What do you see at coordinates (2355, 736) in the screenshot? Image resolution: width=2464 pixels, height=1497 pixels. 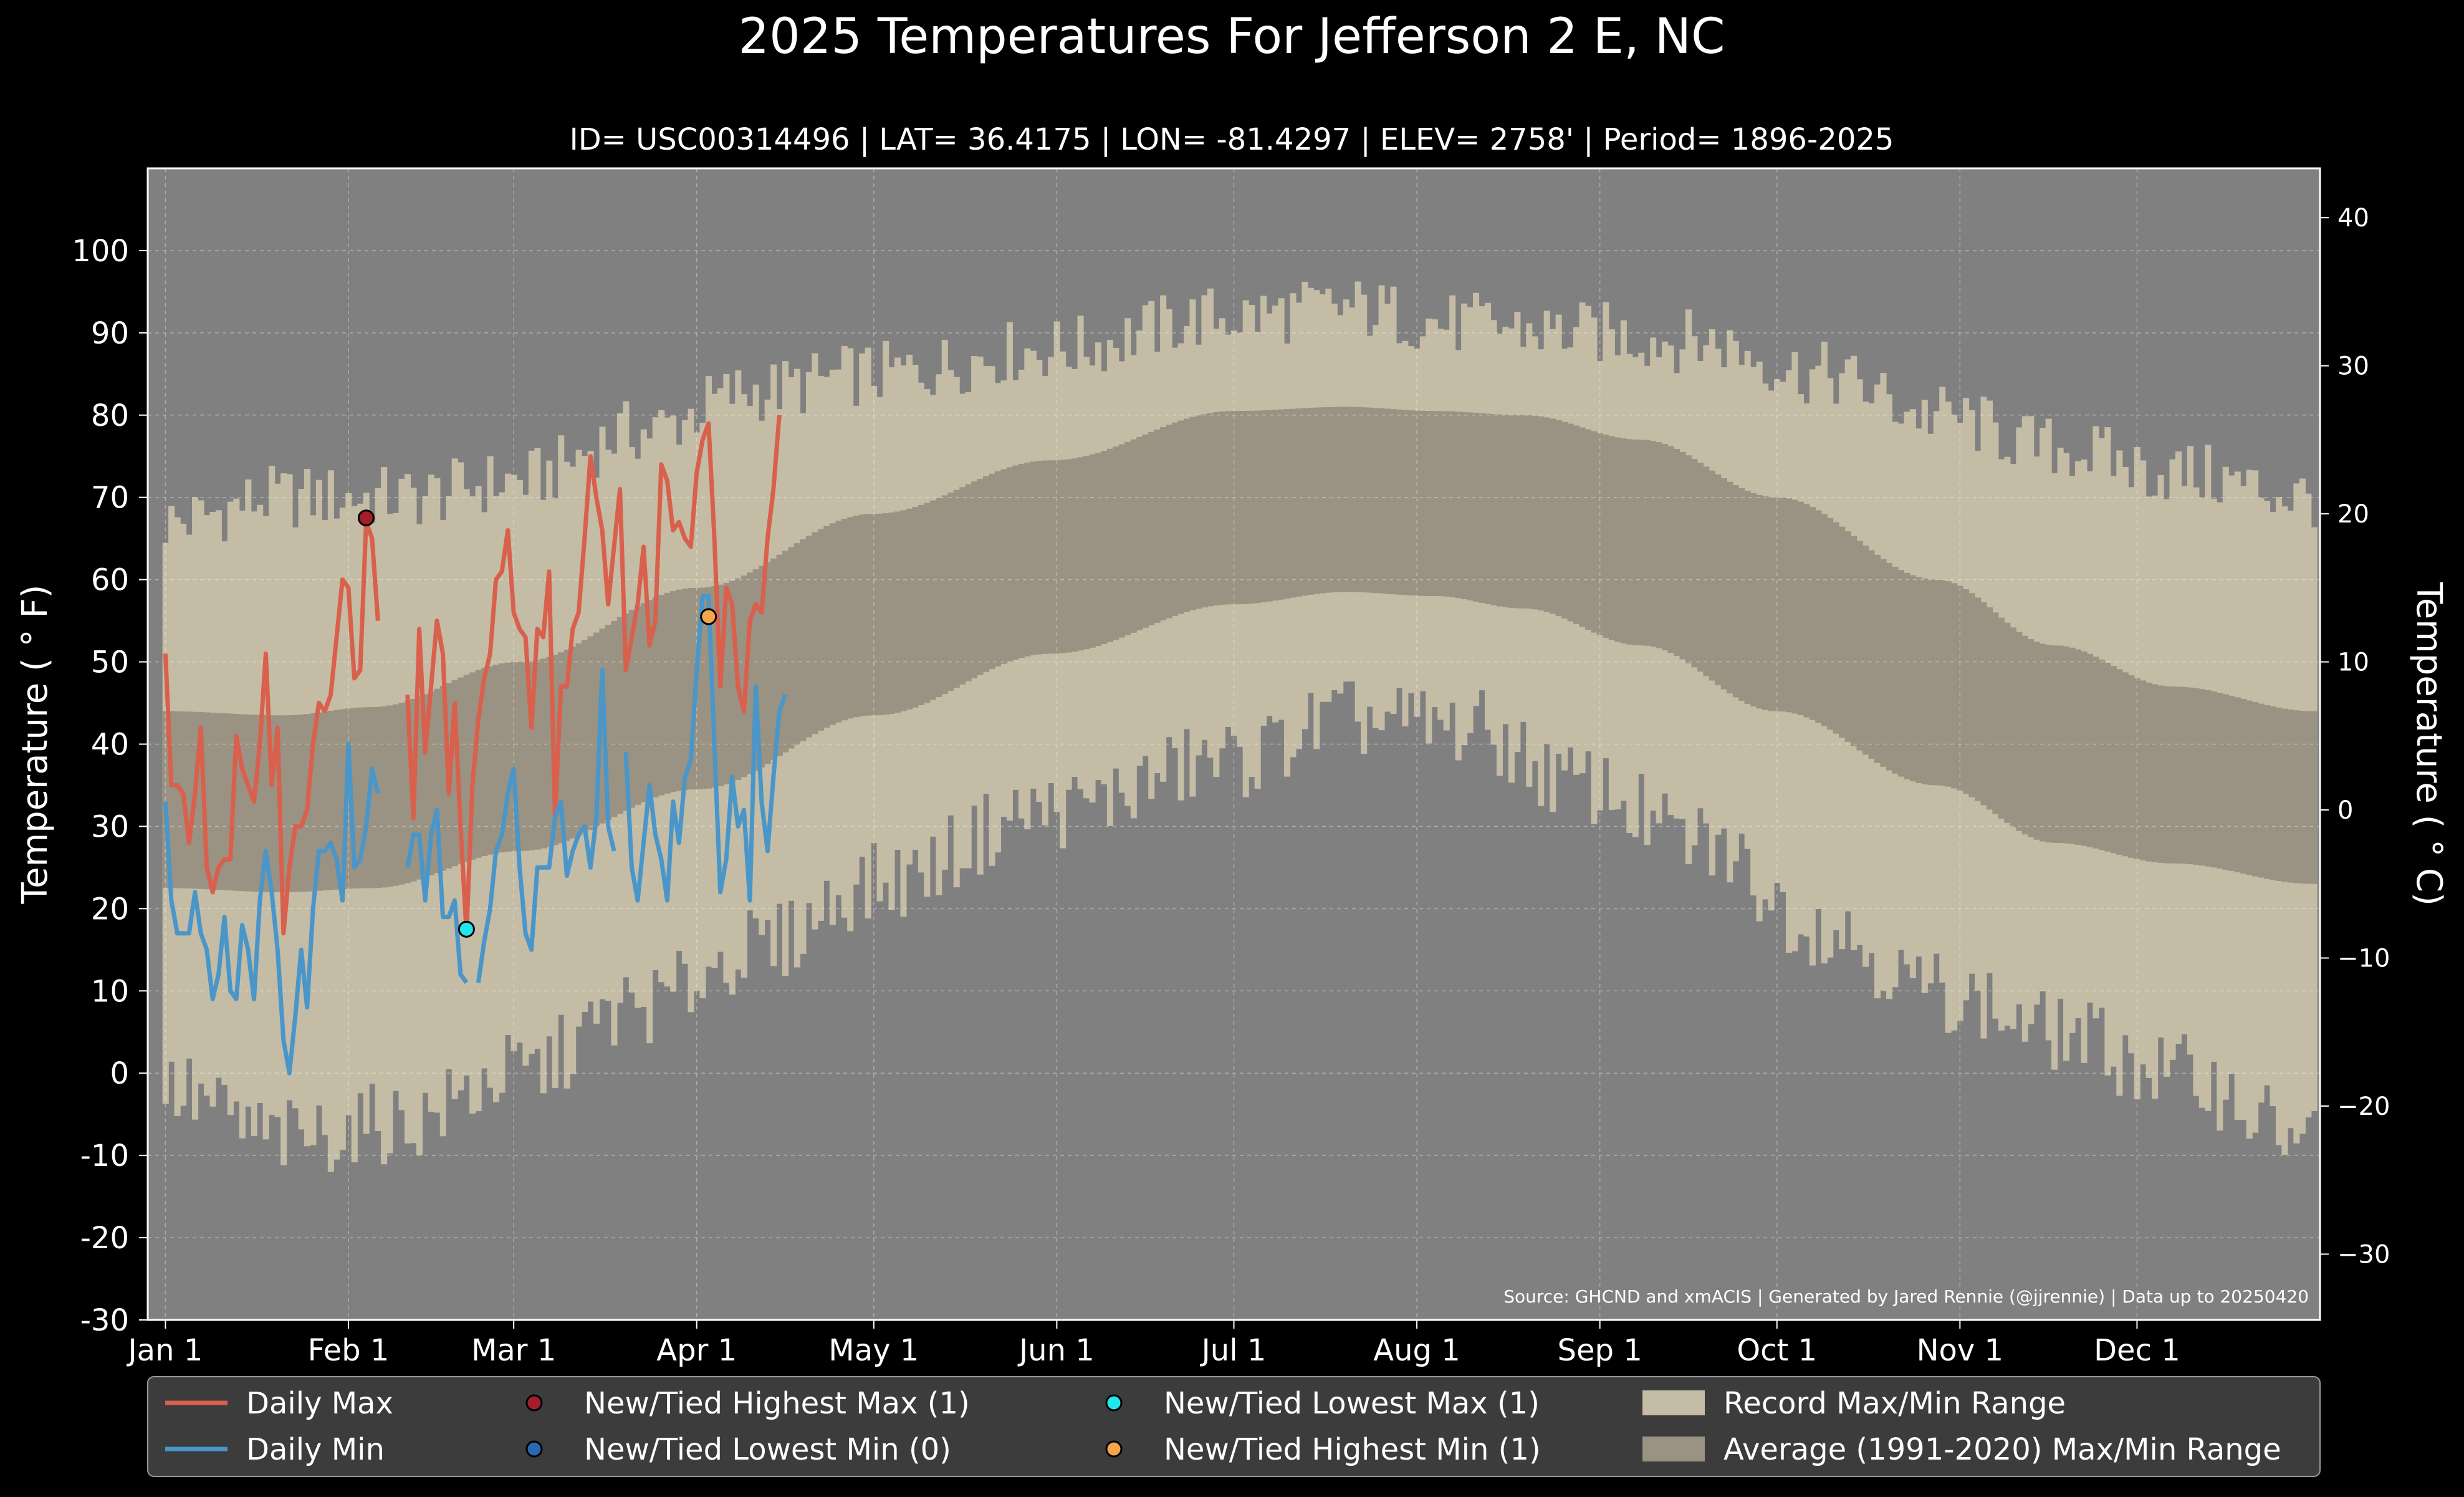 I see `y-axis-celsius: −30 −20 −10 0 10 20 30 40` at bounding box center [2355, 736].